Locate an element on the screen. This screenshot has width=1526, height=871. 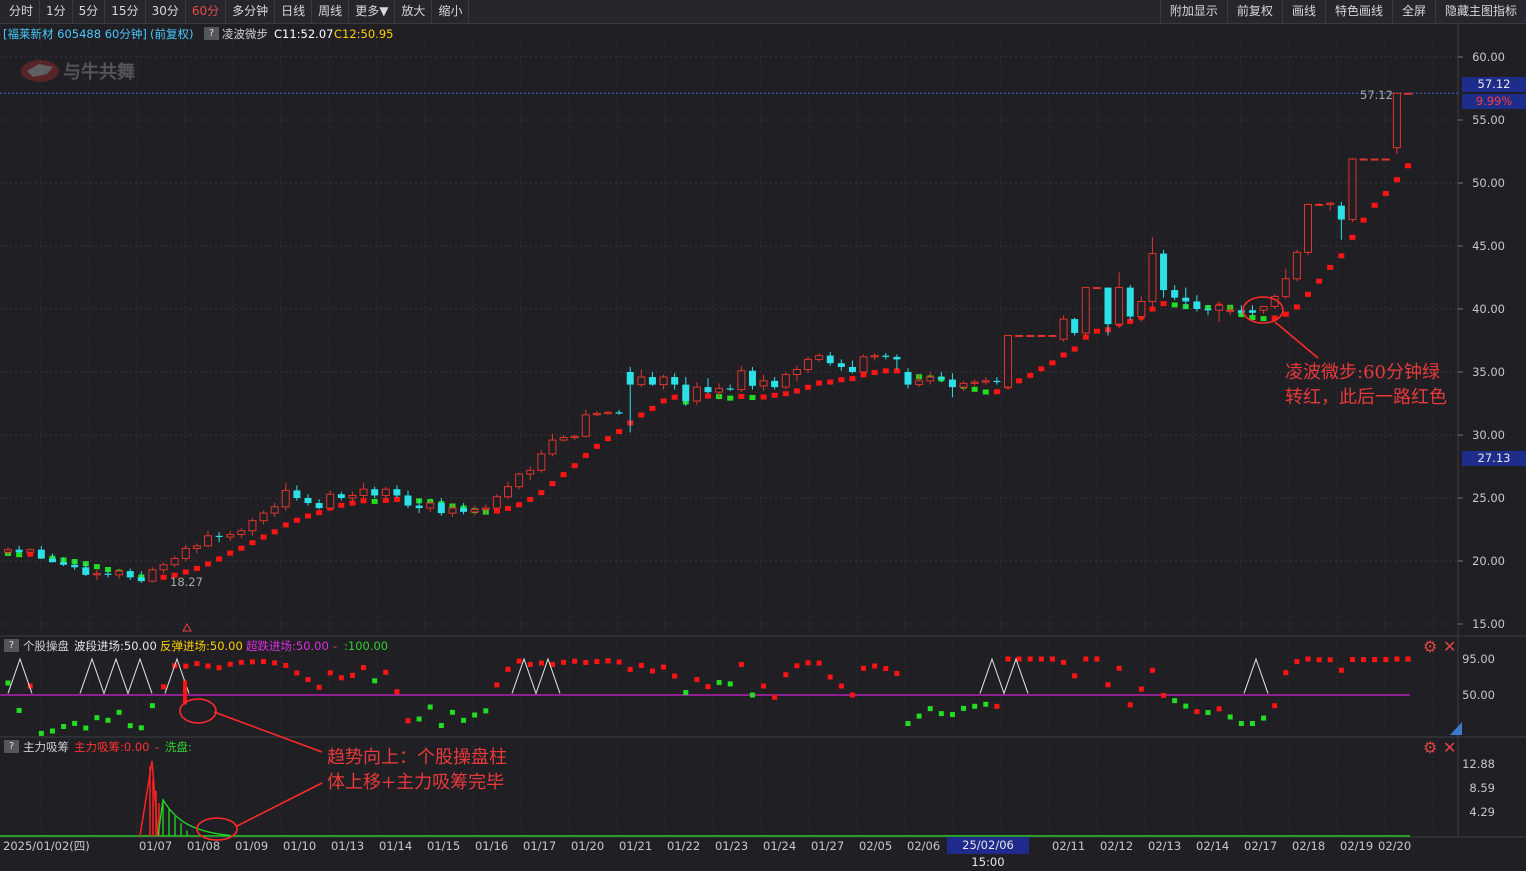
period-tab-0: 分时 is located at coordinates (20, 11).